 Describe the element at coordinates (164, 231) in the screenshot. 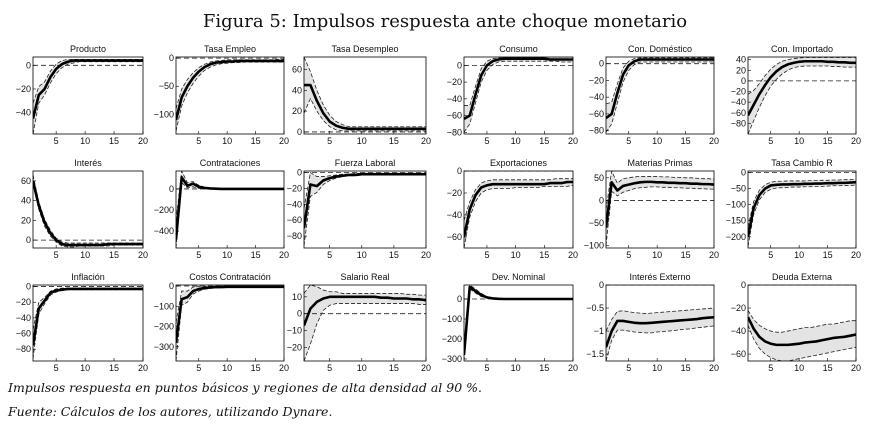

I see `y-tick-label: −400` at that location.